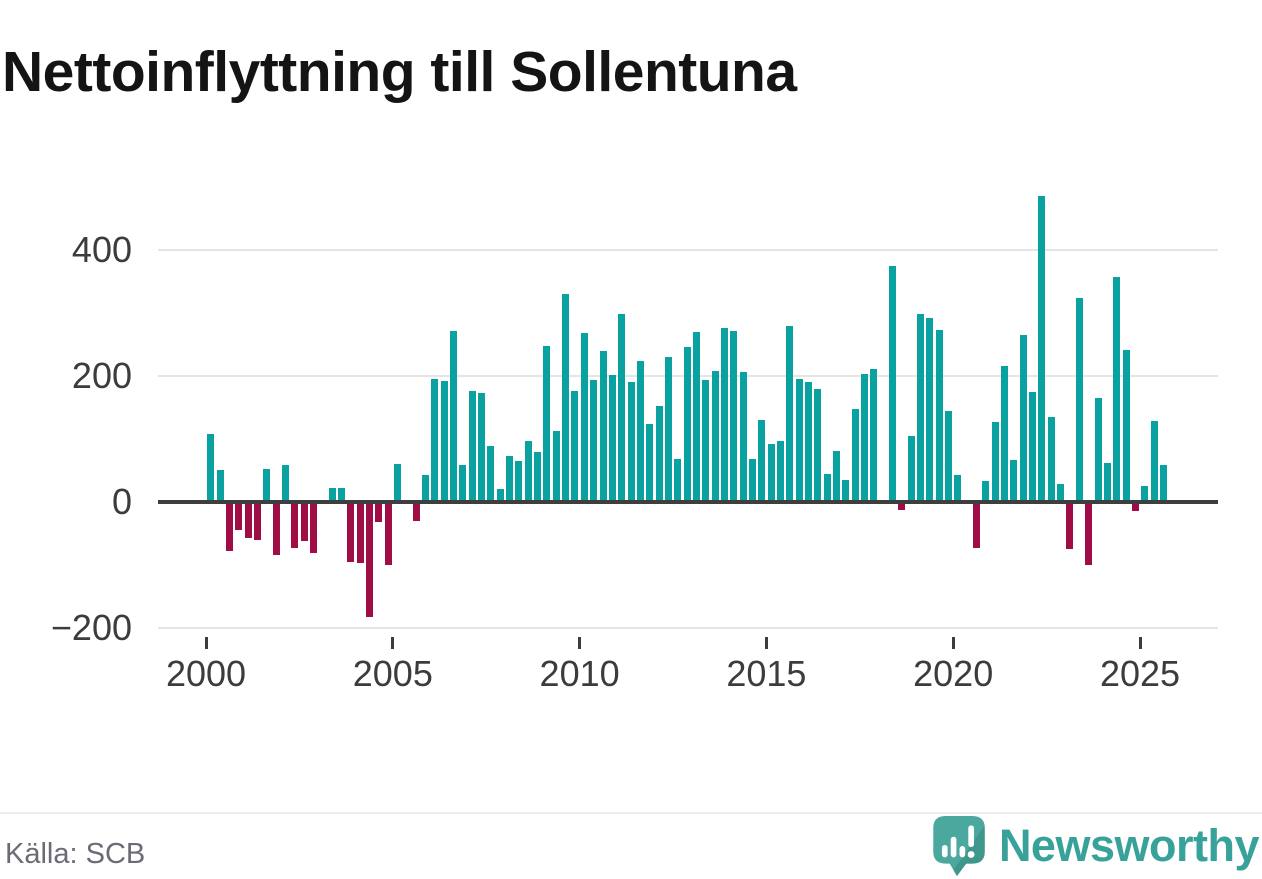 The height and width of the screenshot is (879, 1262). I want to click on bar-2007Q1, so click(472, 446).